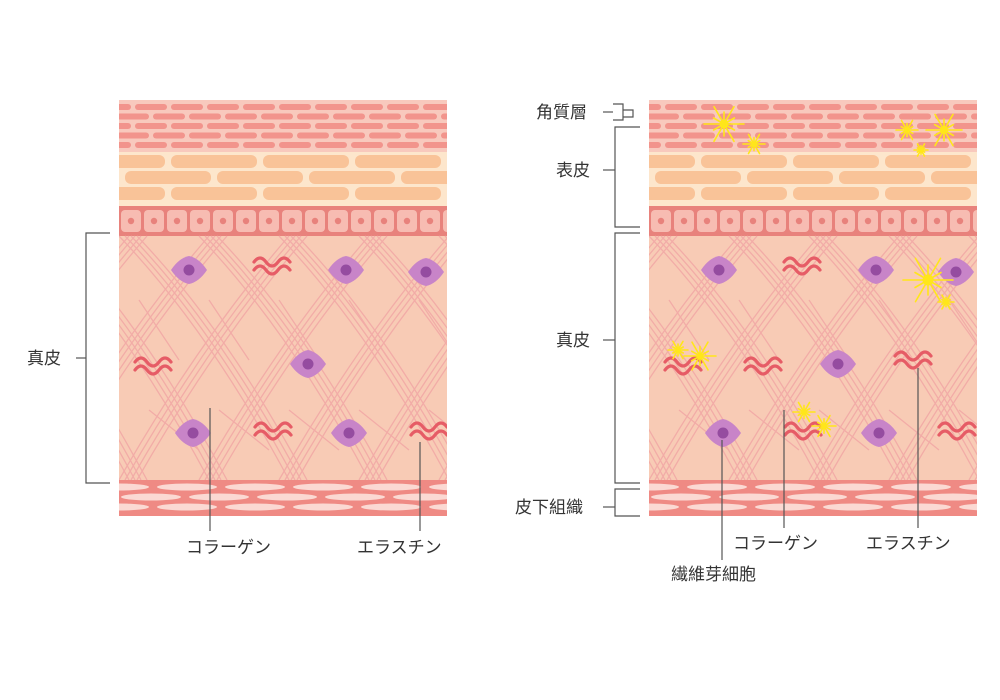  I want to click on basal-cell, so click(975, 221).